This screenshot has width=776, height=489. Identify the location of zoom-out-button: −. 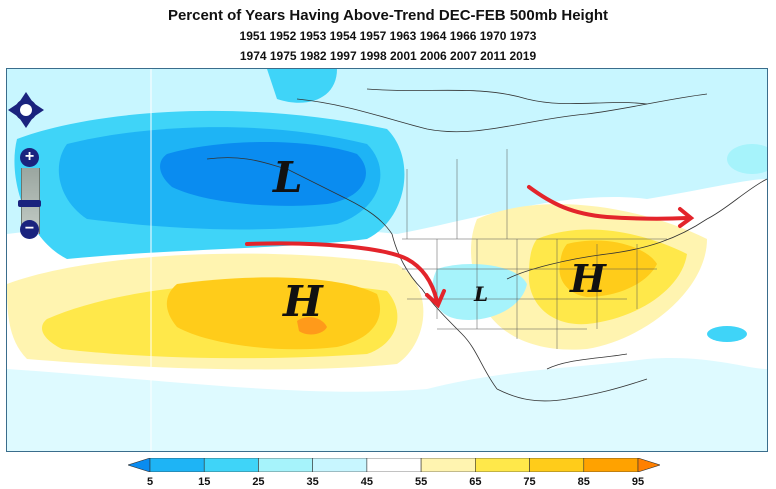
(29, 229).